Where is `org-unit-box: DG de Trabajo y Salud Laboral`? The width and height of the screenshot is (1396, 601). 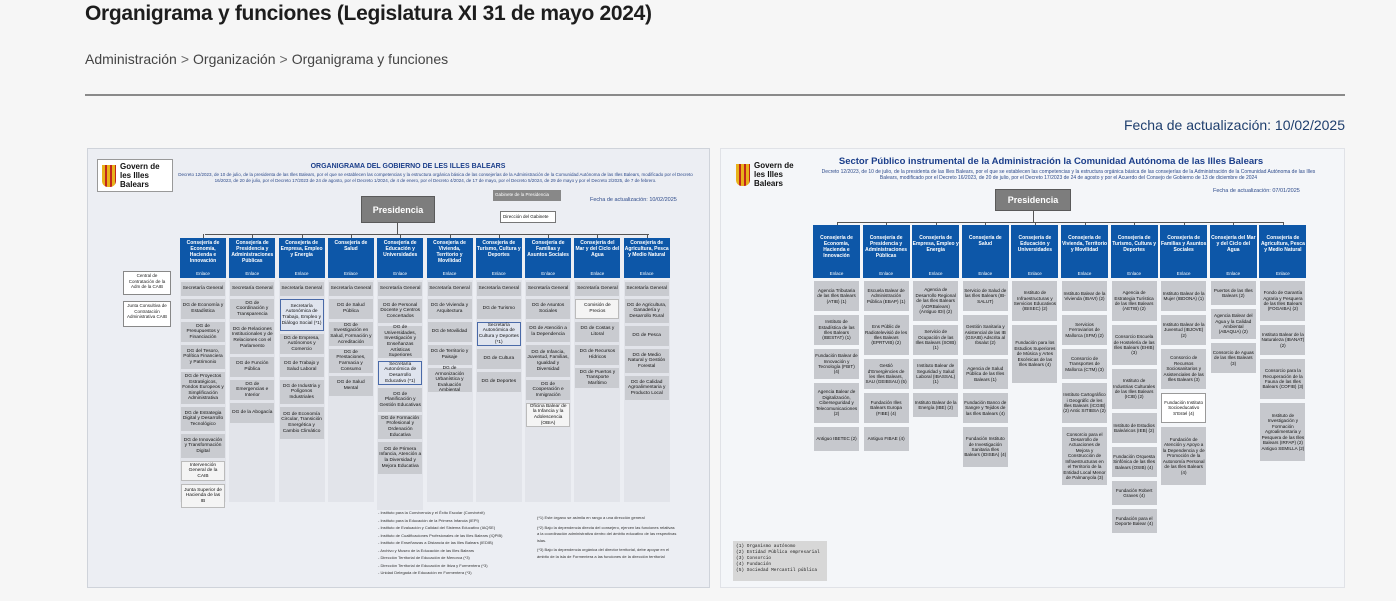 org-unit-box: DG de Trabajo y Salud Laboral is located at coordinates (301, 367).